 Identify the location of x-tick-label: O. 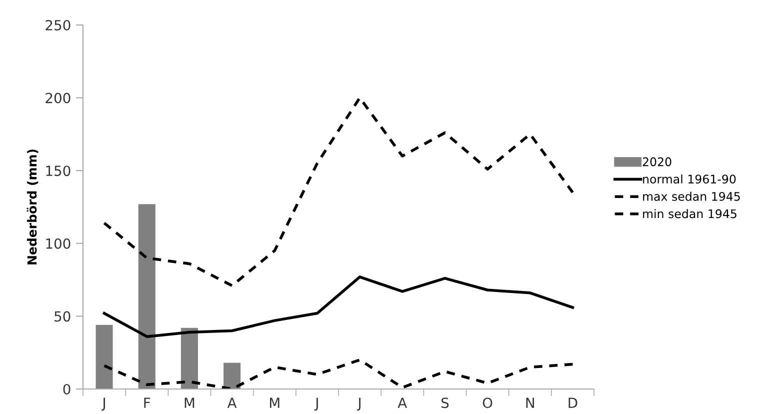
(487, 403).